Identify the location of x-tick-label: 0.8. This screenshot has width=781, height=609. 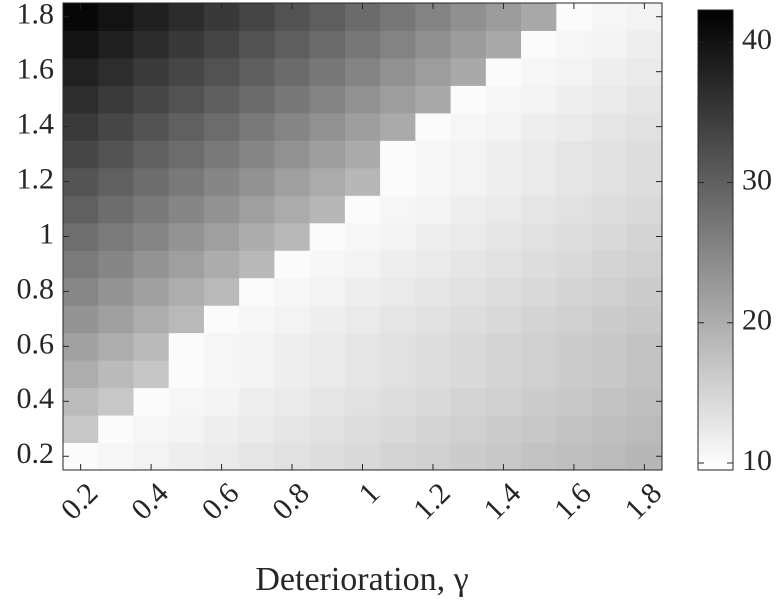
(291, 501).